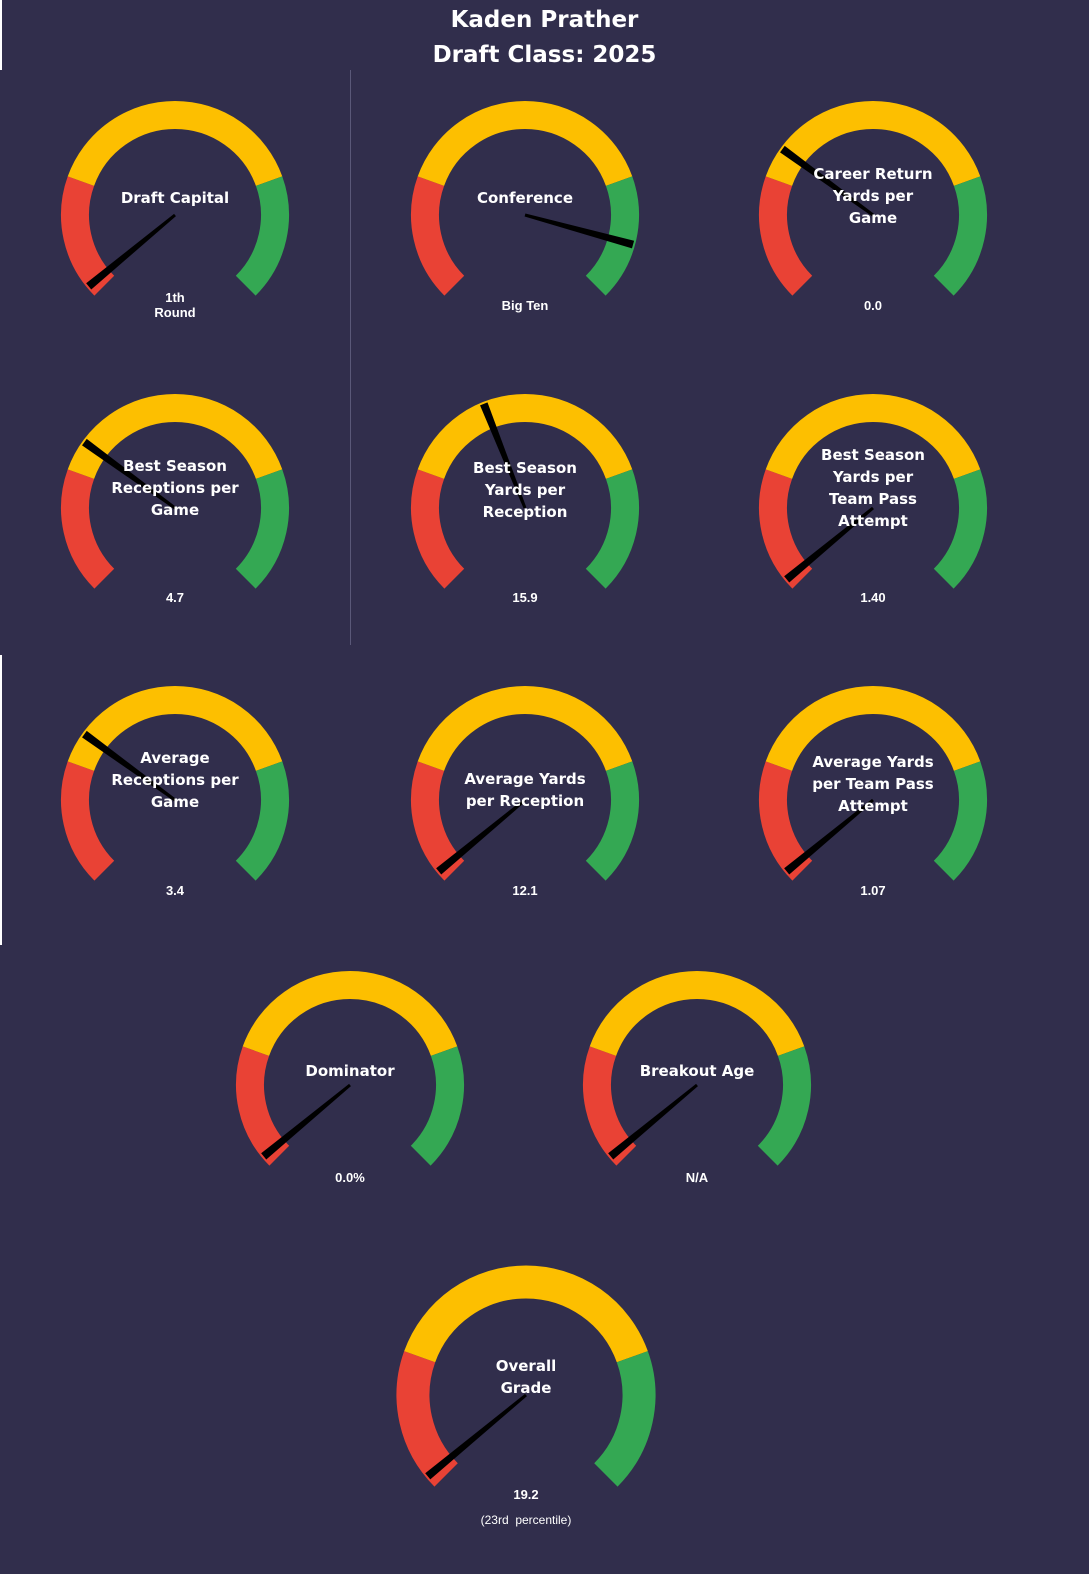  Describe the element at coordinates (544, 55) in the screenshot. I see `draft-class: Draft Class: 2025` at that location.